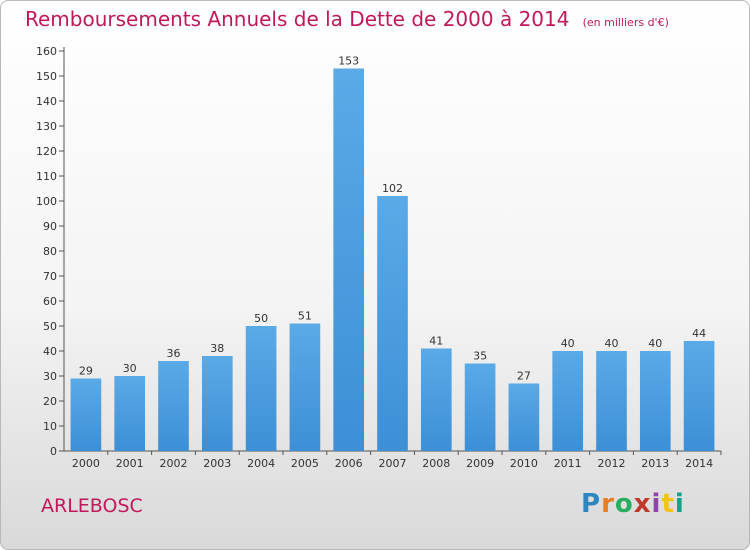 This screenshot has width=750, height=550. What do you see at coordinates (217, 463) in the screenshot?
I see `x-tick-label: 2003` at bounding box center [217, 463].